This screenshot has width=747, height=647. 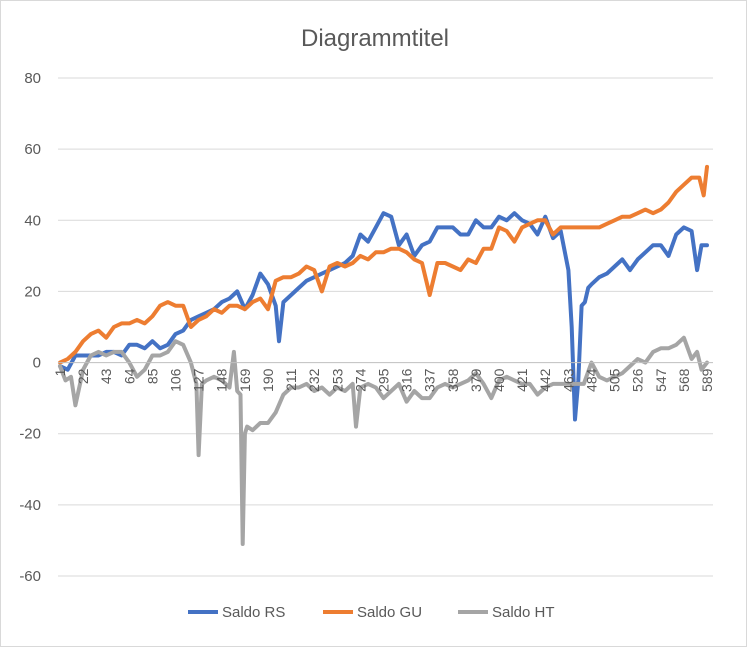 What do you see at coordinates (37, 363) in the screenshot?
I see `y-tick-label: 0` at bounding box center [37, 363].